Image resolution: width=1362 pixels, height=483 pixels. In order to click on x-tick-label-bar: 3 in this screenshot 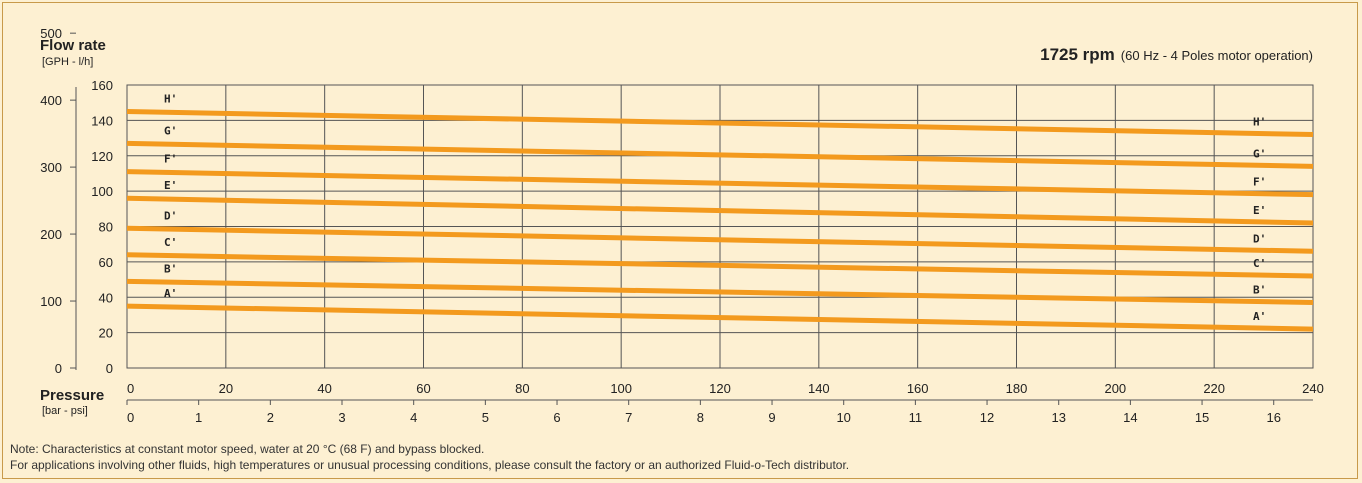, I will do `click(341, 417)`.